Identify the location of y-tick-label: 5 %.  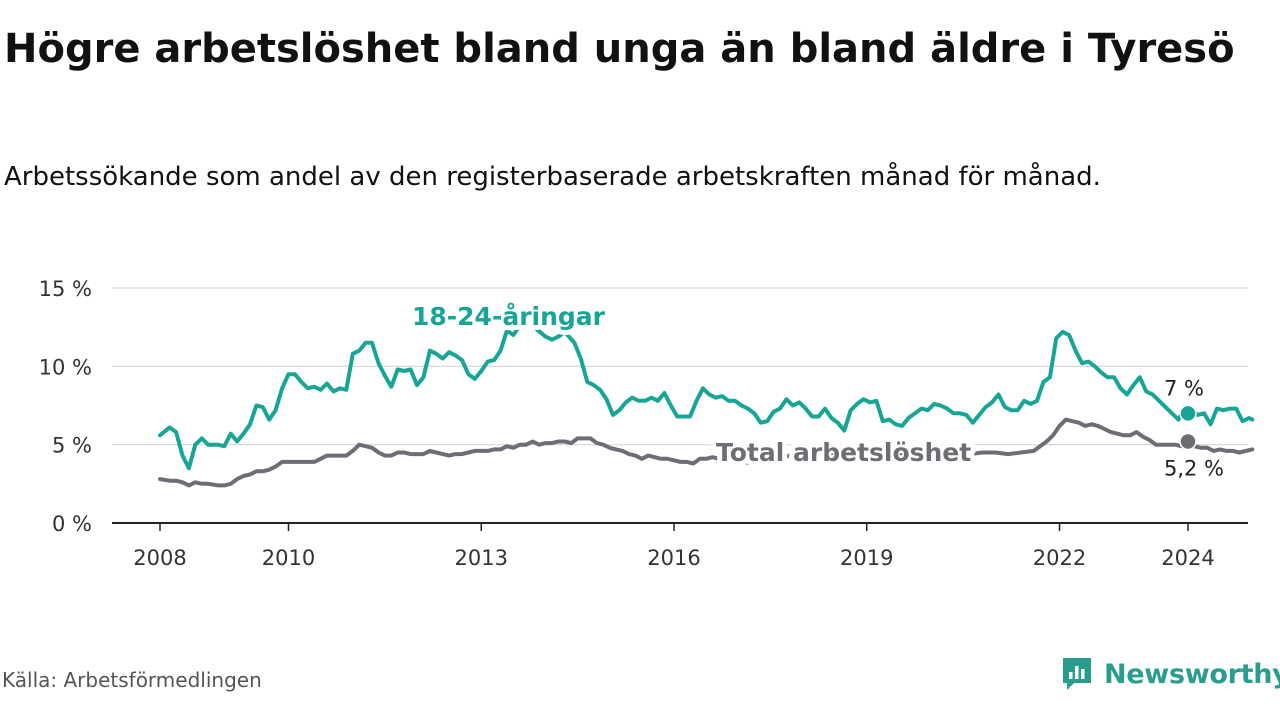
(72, 446).